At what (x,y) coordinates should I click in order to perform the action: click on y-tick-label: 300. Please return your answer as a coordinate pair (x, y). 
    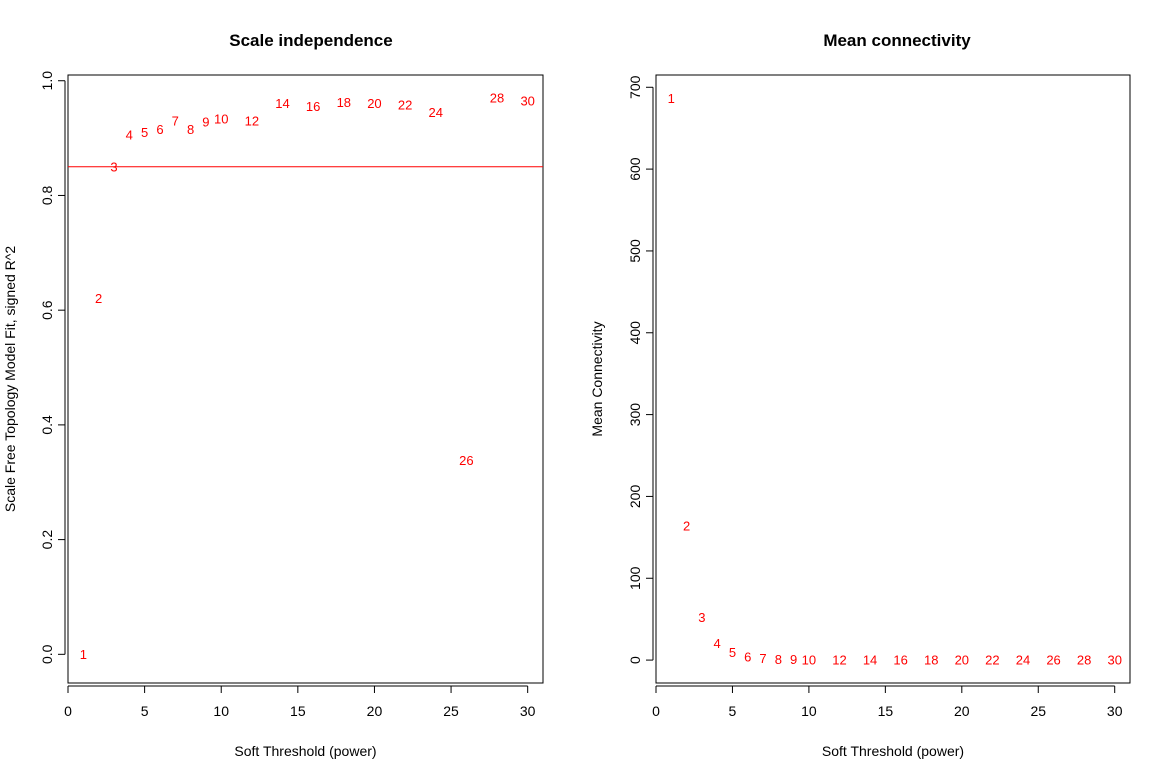
    Looking at the image, I should click on (635, 415).